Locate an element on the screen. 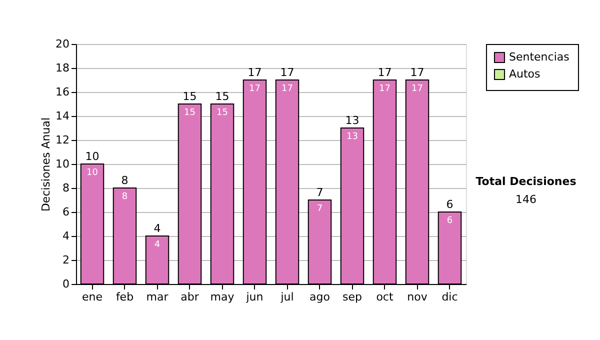 Image resolution: width=600 pixels, height=340 pixels. text: Total Decisiones is located at coordinates (526, 181).